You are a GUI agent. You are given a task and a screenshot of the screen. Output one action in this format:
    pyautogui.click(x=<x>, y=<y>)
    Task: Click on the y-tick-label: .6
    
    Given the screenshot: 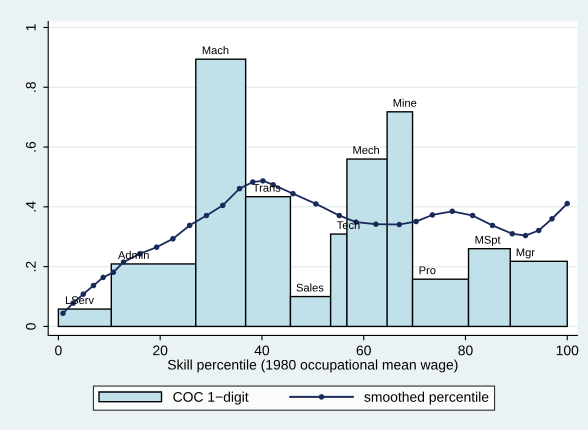 What is the action you would take?
    pyautogui.click(x=31, y=147)
    